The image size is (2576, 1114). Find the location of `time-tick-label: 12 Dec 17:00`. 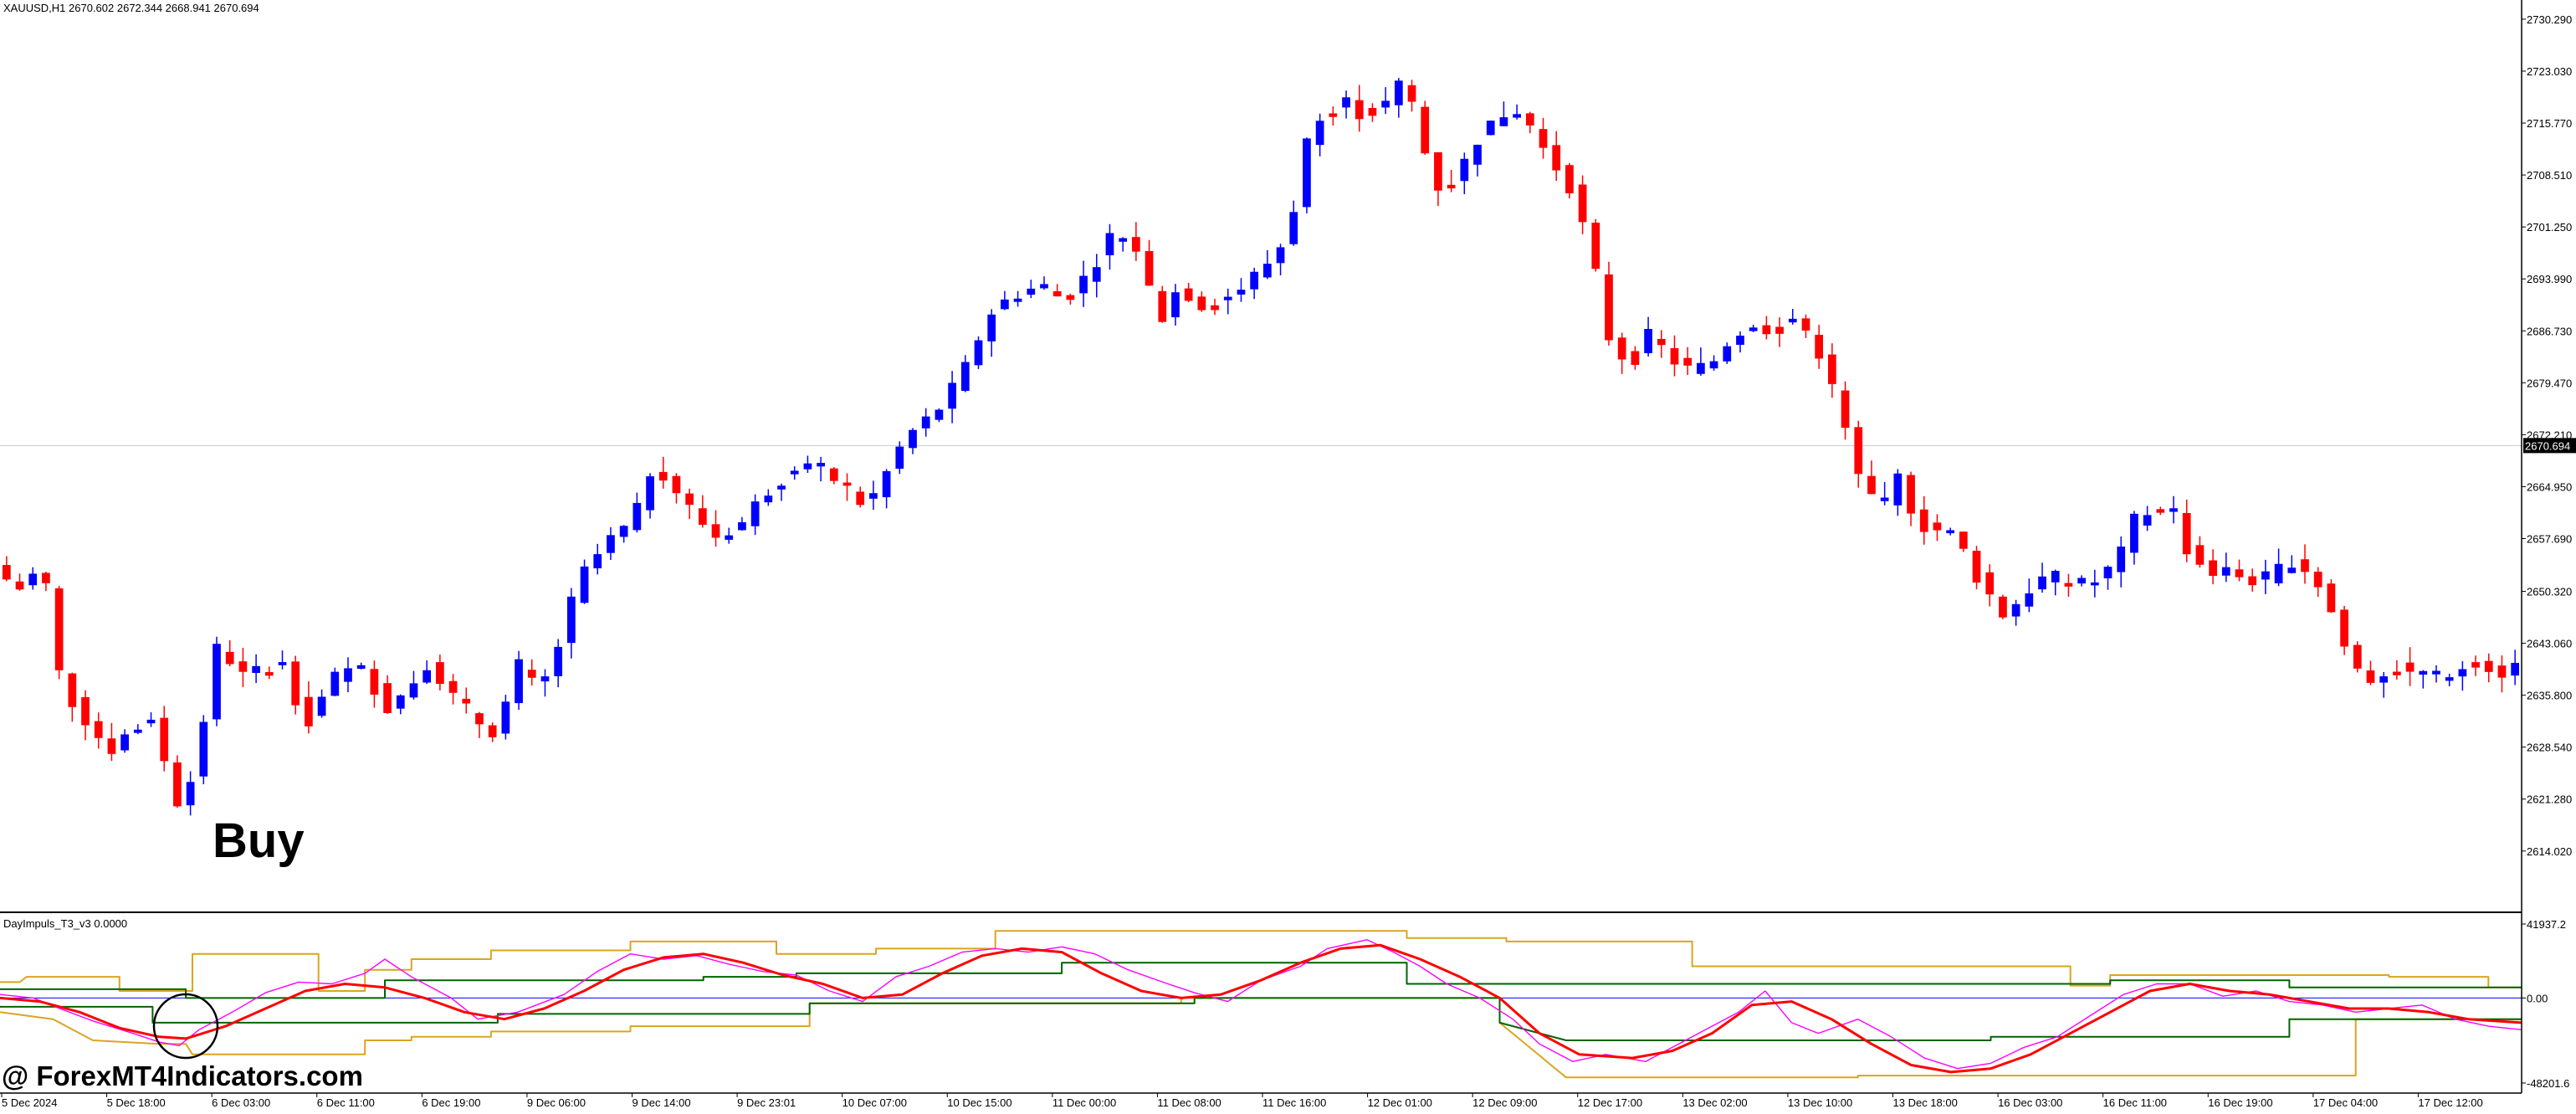

time-tick-label: 12 Dec 17:00 is located at coordinates (1610, 1102).